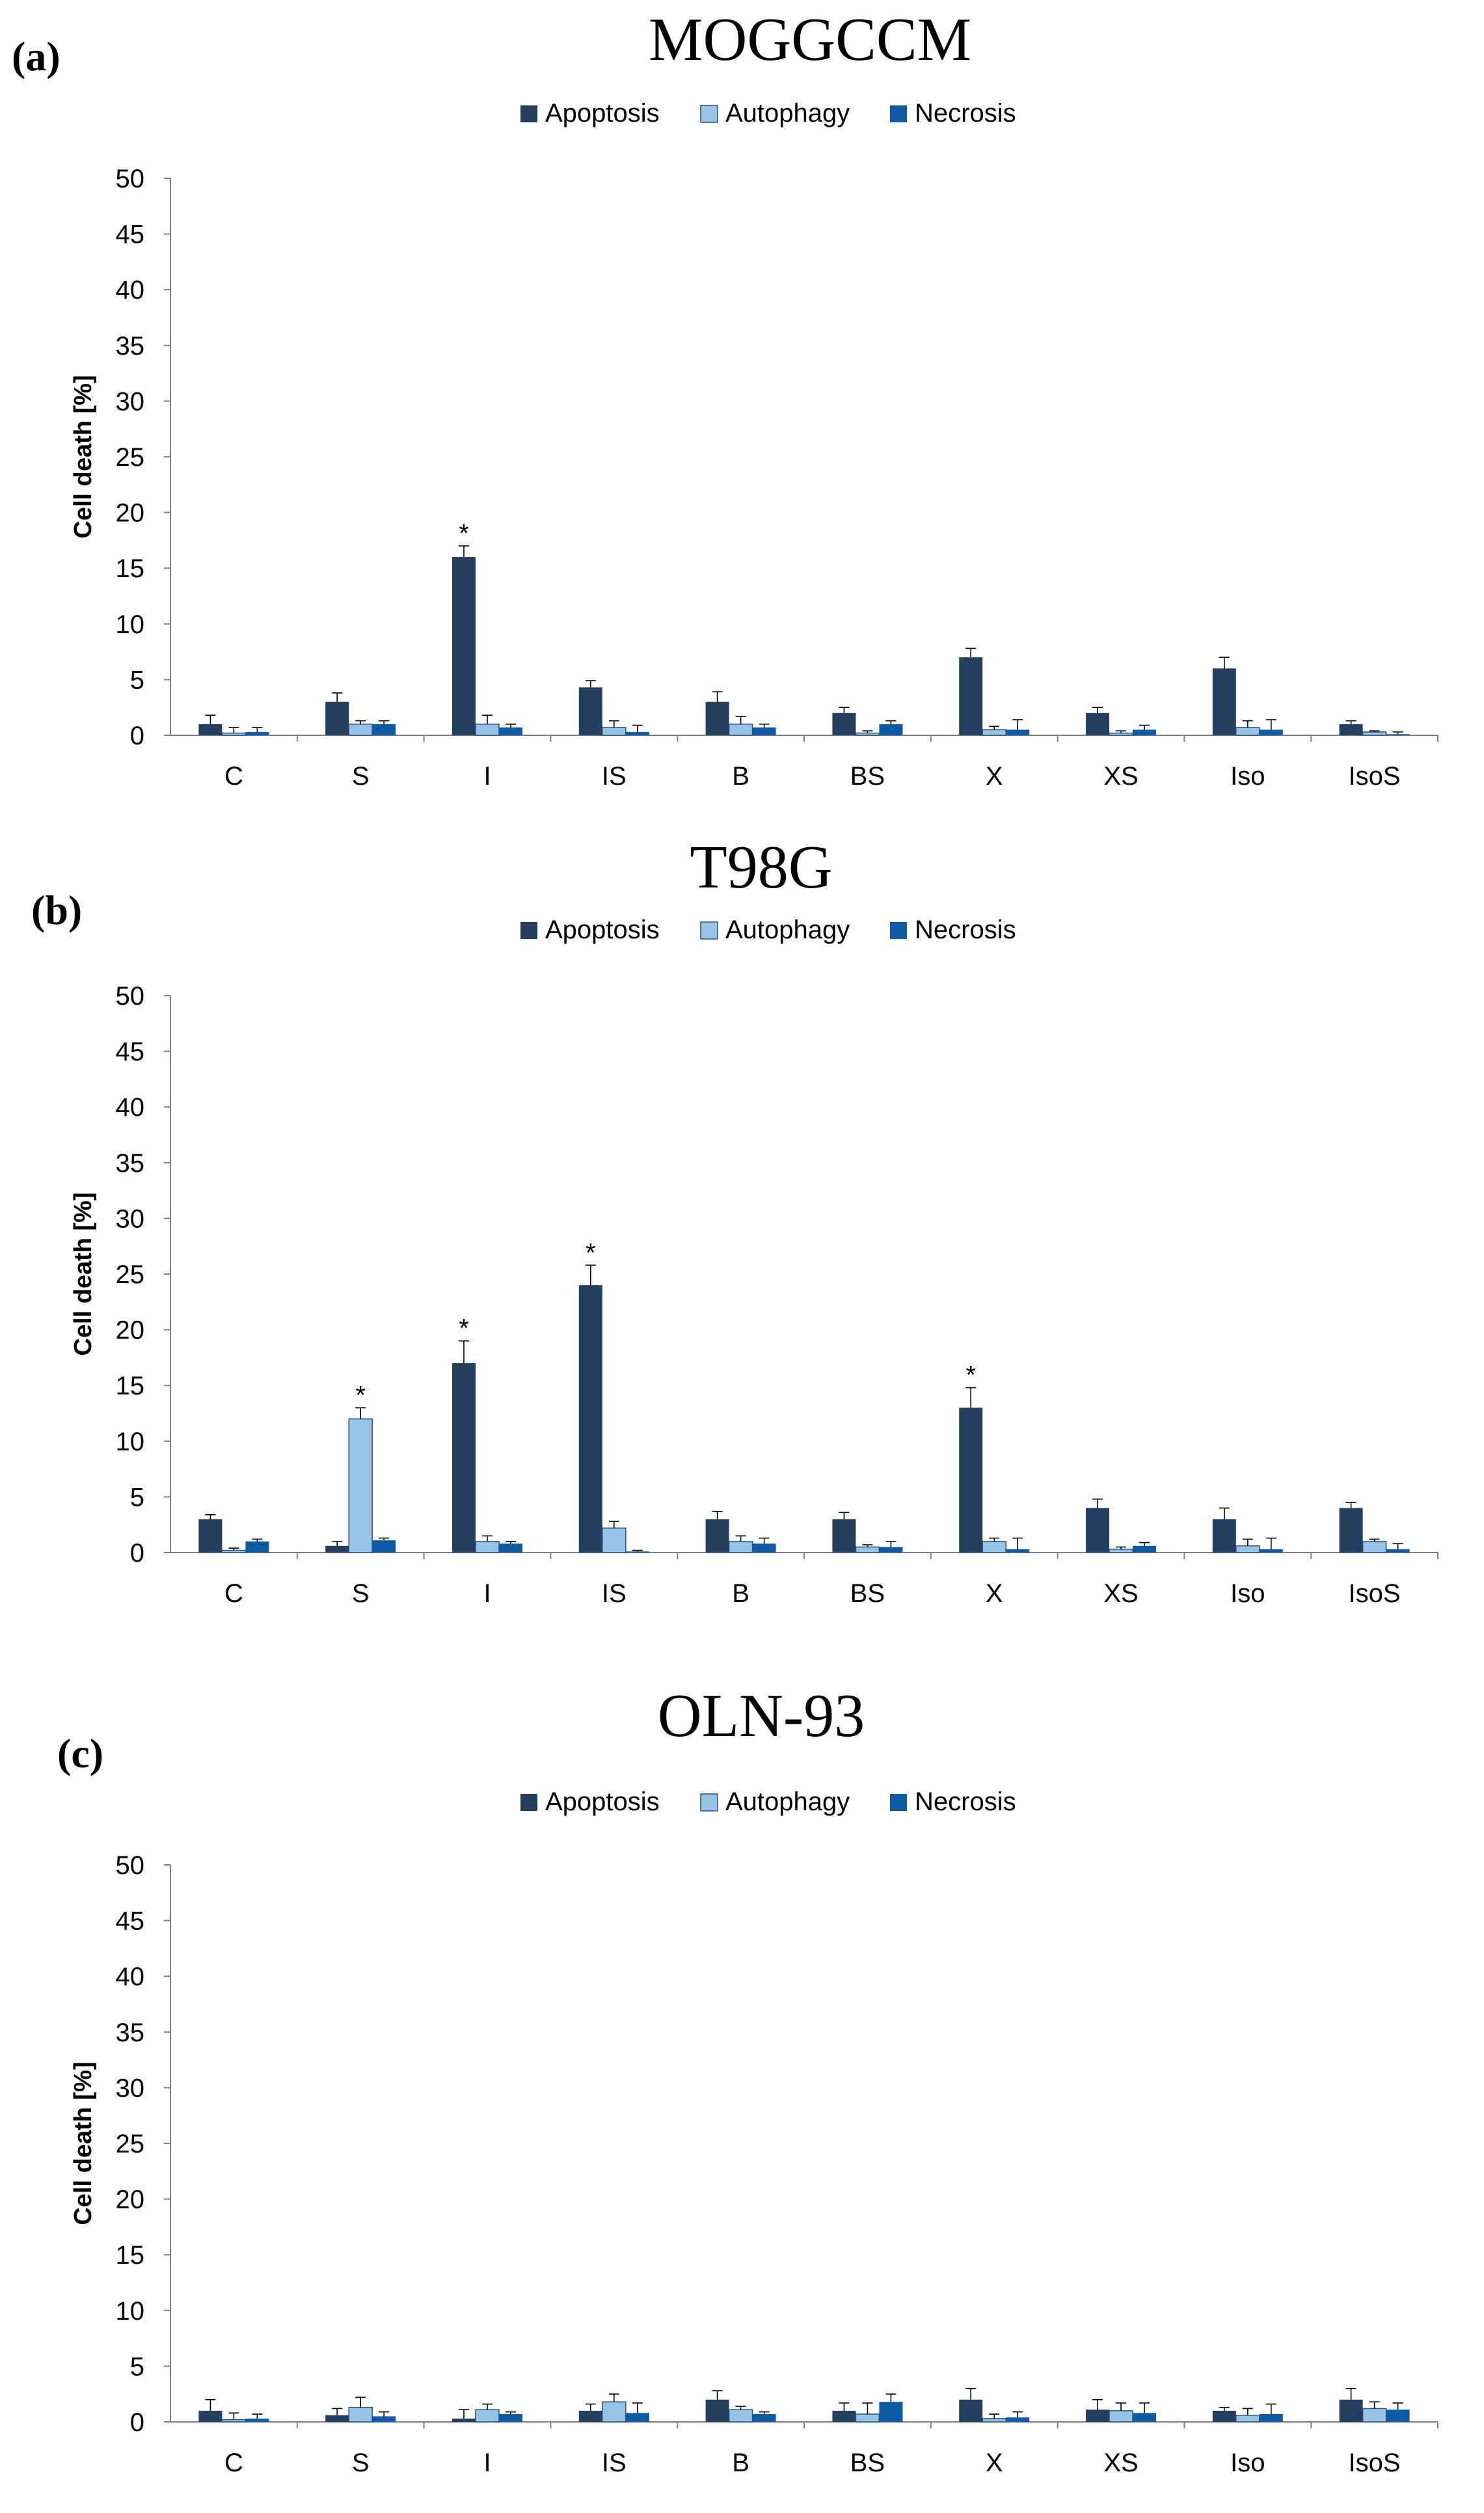 The height and width of the screenshot is (2513, 1484). Describe the element at coordinates (867, 2463) in the screenshot. I see `x-tick-label: BS` at that location.